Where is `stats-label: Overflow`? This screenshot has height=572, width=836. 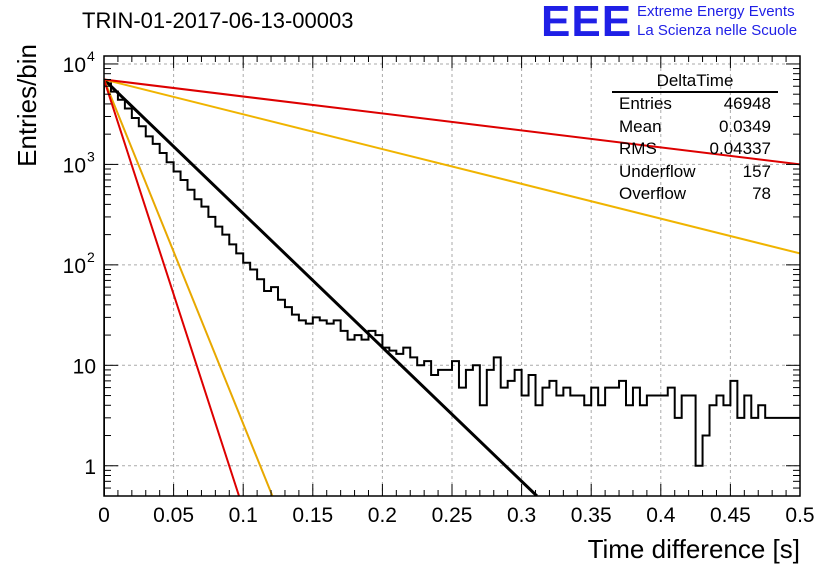 stats-label: Overflow is located at coordinates (653, 193).